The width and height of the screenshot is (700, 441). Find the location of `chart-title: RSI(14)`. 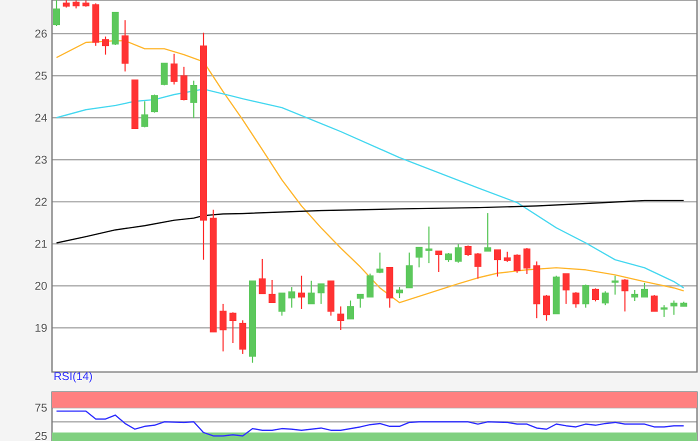

chart-title: RSI(14) is located at coordinates (73, 377).